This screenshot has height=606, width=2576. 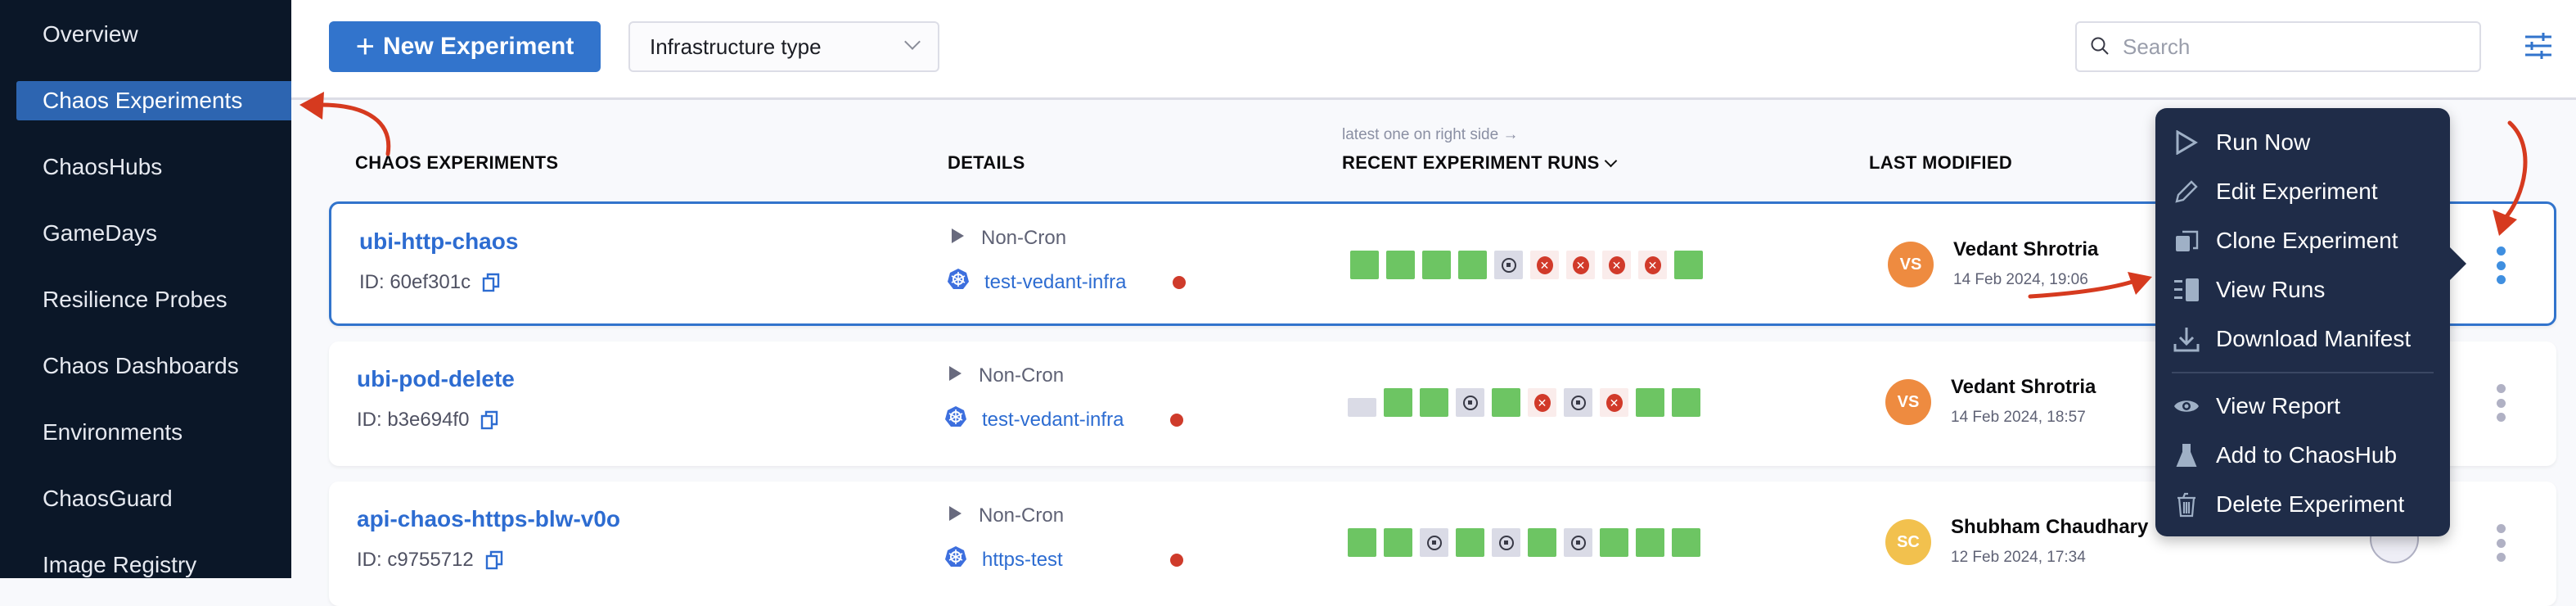 I want to click on infrastructure-link: https-test, so click(x=1022, y=559).